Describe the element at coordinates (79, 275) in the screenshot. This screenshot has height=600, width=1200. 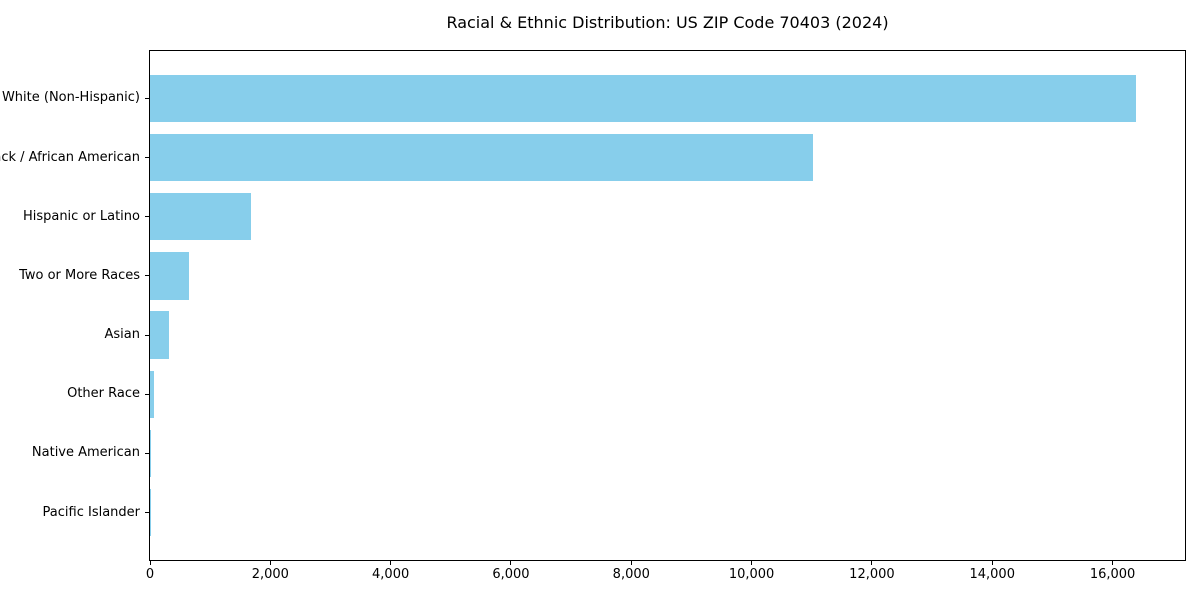
I see `y-axis-label: Two or More Races` at that location.